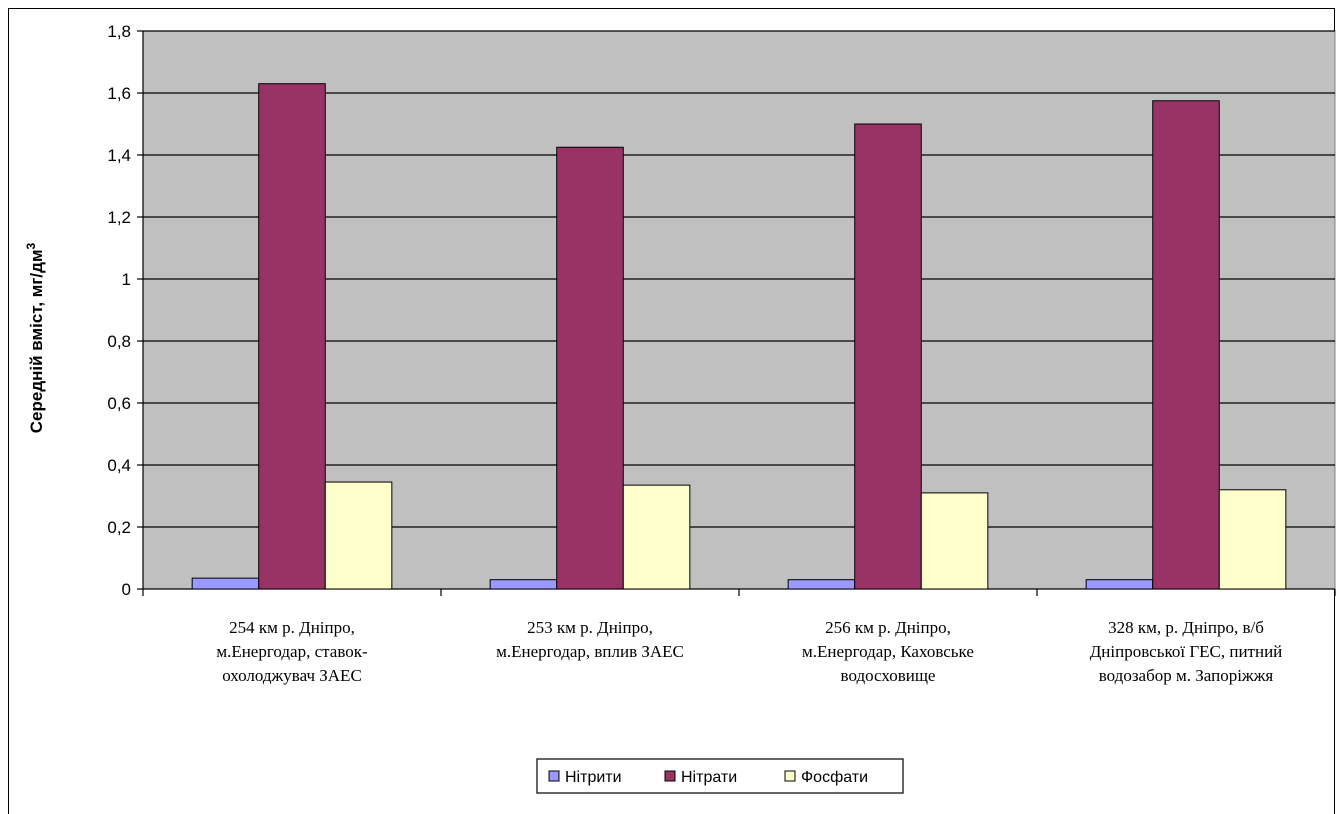 This screenshot has width=1343, height=814. What do you see at coordinates (292, 627) in the screenshot?
I see `x-category-label-line: 254 км р. Дніпро,` at bounding box center [292, 627].